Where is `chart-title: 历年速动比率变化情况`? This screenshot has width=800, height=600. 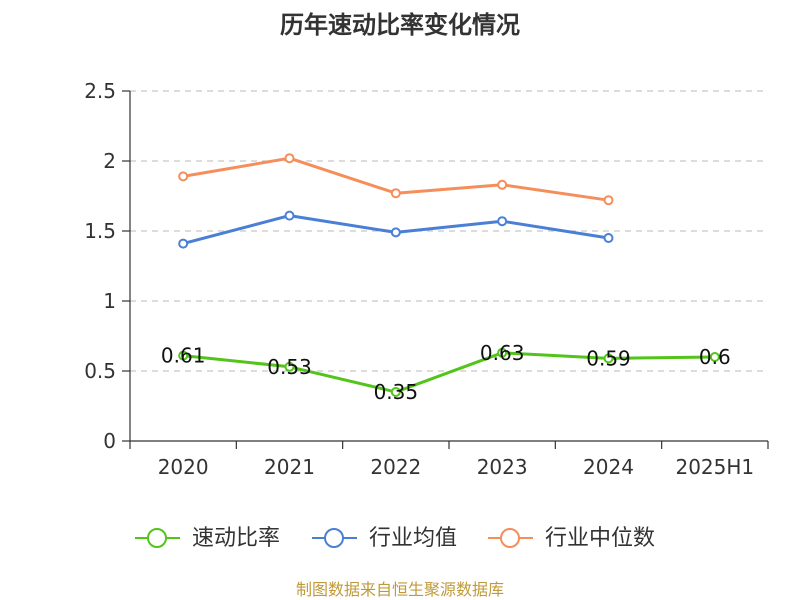 chart-title: 历年速动比率变化情况 is located at coordinates (400, 25).